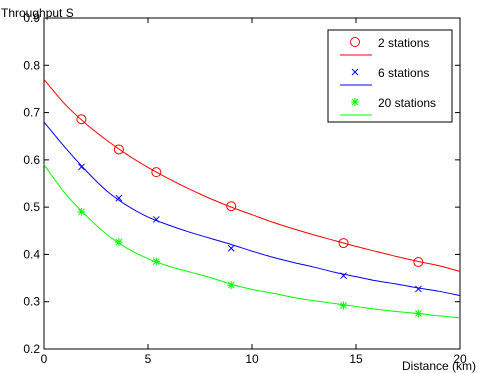 This screenshot has width=482, height=373. What do you see at coordinates (31, 349) in the screenshot?
I see `y-tick-label: 0.2` at bounding box center [31, 349].